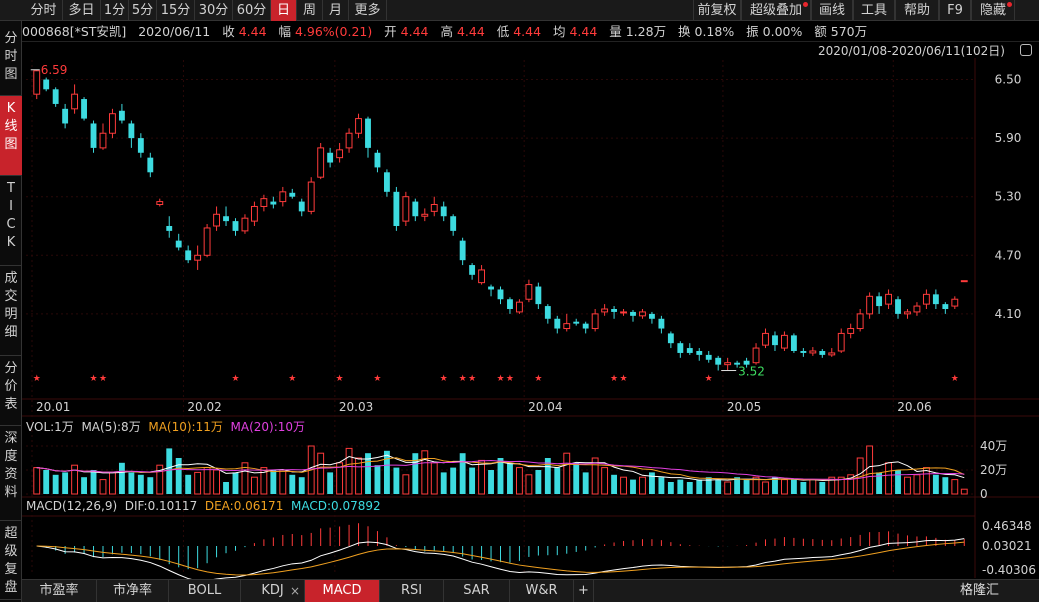 The height and width of the screenshot is (602, 1039). Describe the element at coordinates (993, 10) in the screenshot. I see `toolbar-button-6: 隐藏` at that location.